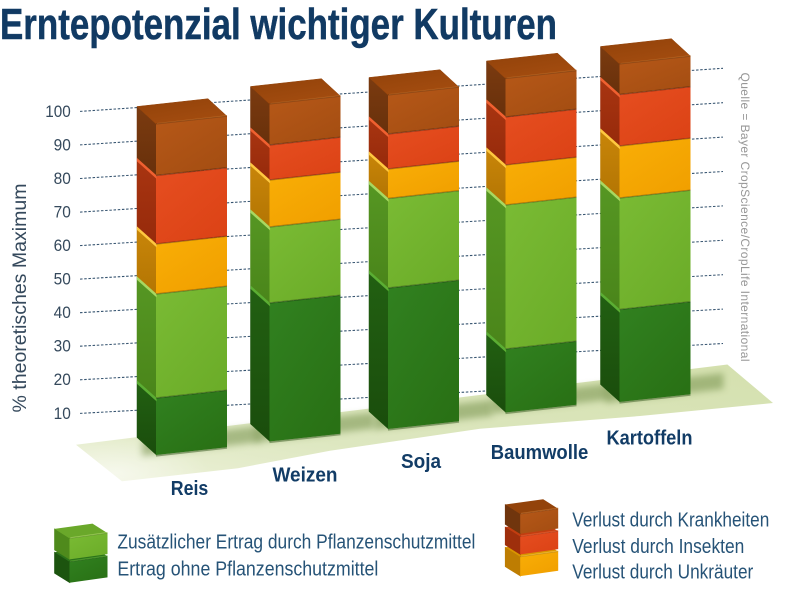  What do you see at coordinates (650, 439) in the screenshot?
I see `svg-text: Kartoffeln` at bounding box center [650, 439].